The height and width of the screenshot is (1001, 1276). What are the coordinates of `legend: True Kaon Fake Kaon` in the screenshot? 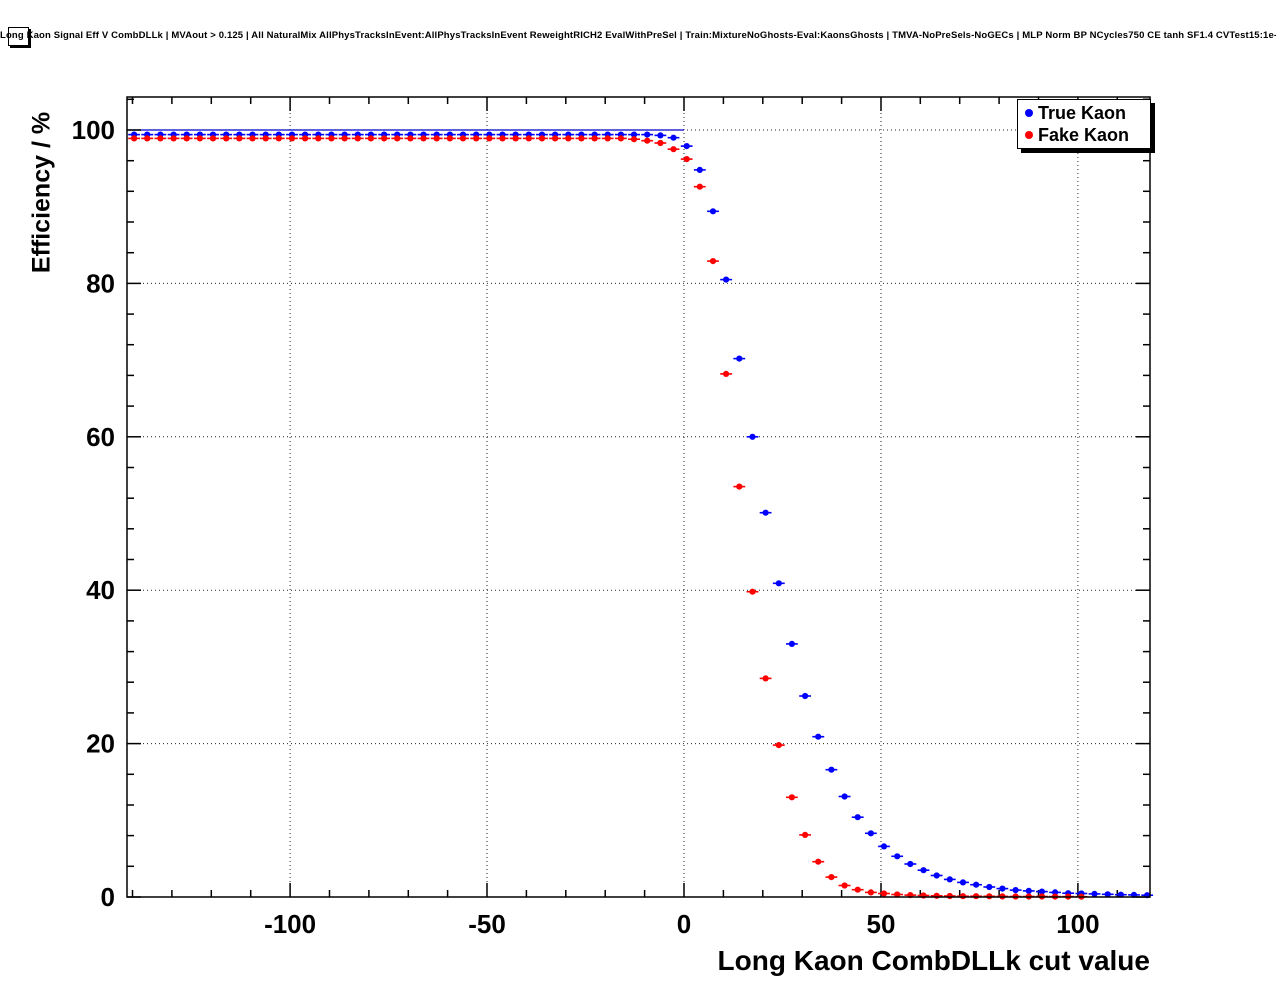 It's located at (1084, 124).